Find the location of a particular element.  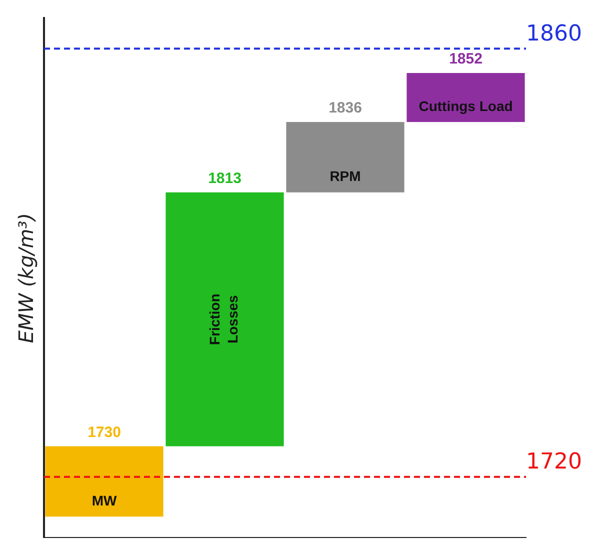

y-axis-title: EMW (kg/m³) is located at coordinates (26, 278).